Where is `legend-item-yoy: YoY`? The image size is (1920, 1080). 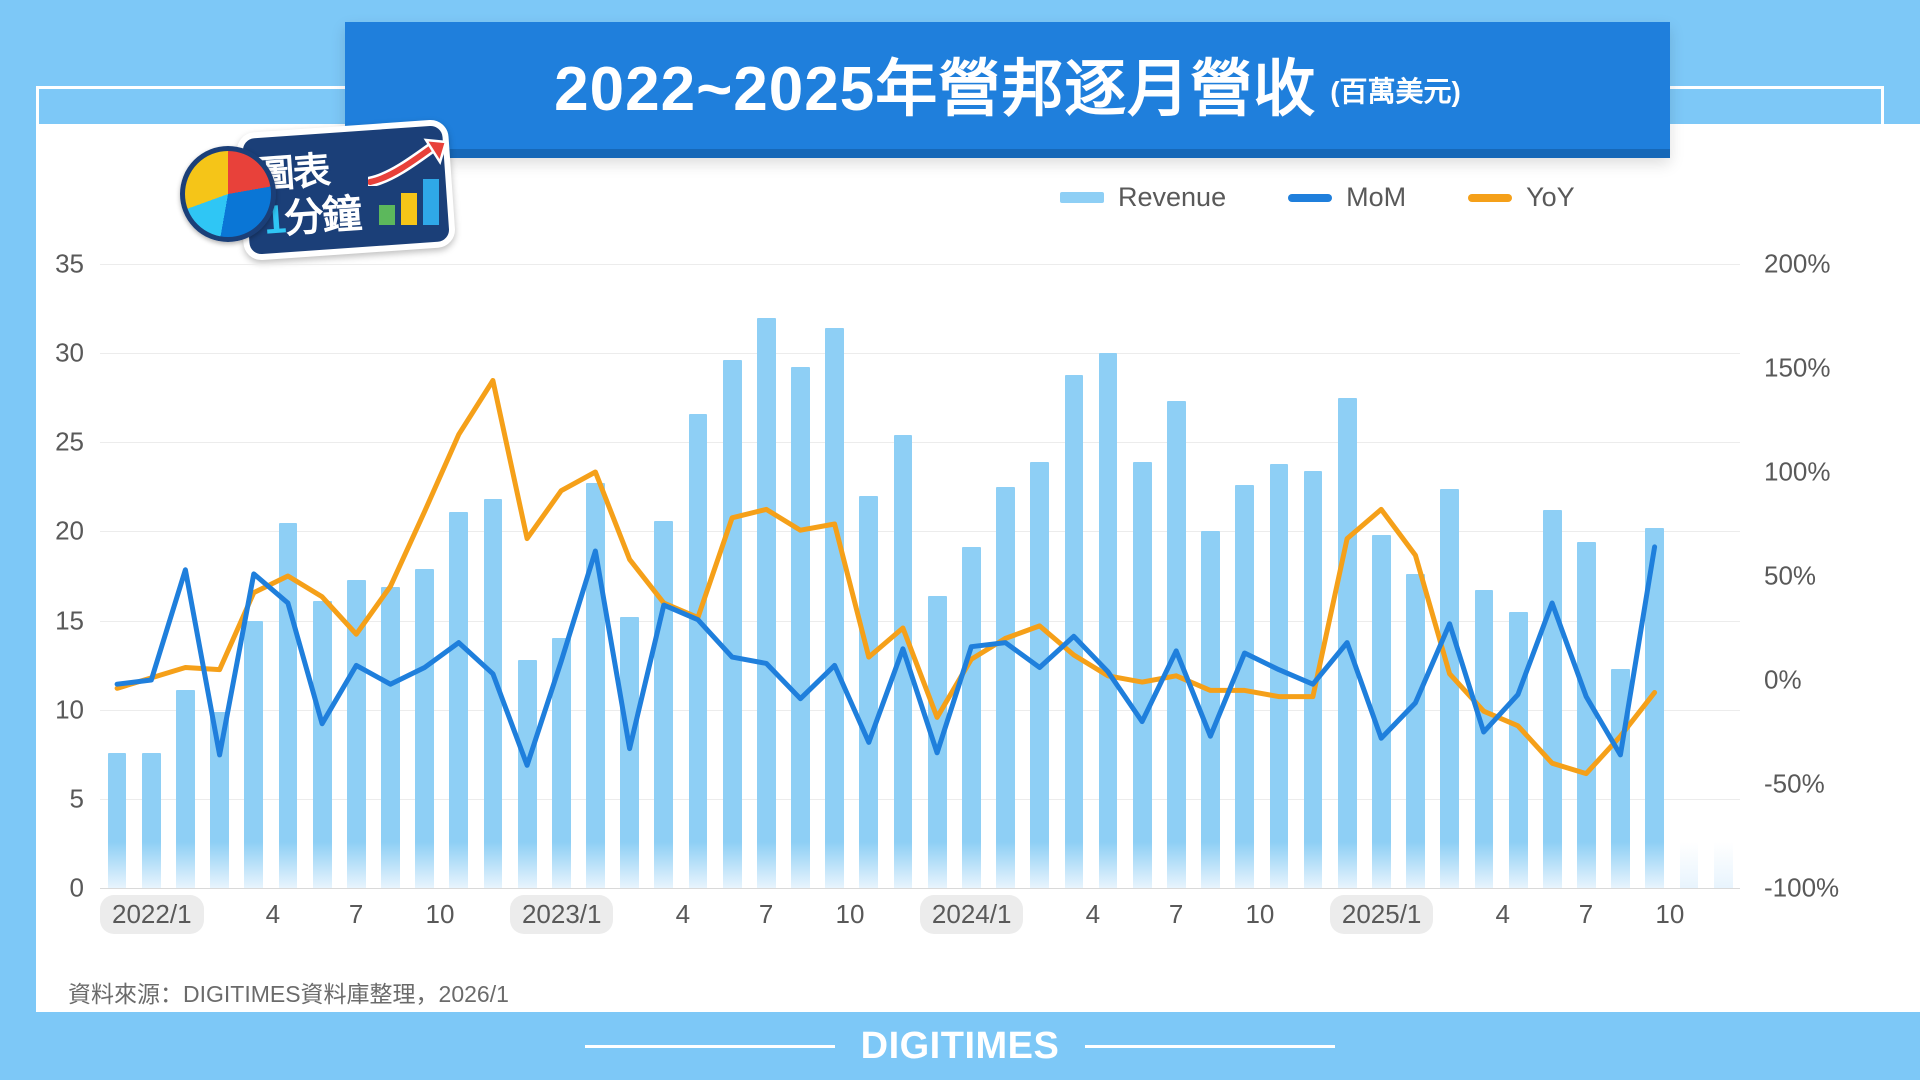 legend-item-yoy: YoY is located at coordinates (1521, 197).